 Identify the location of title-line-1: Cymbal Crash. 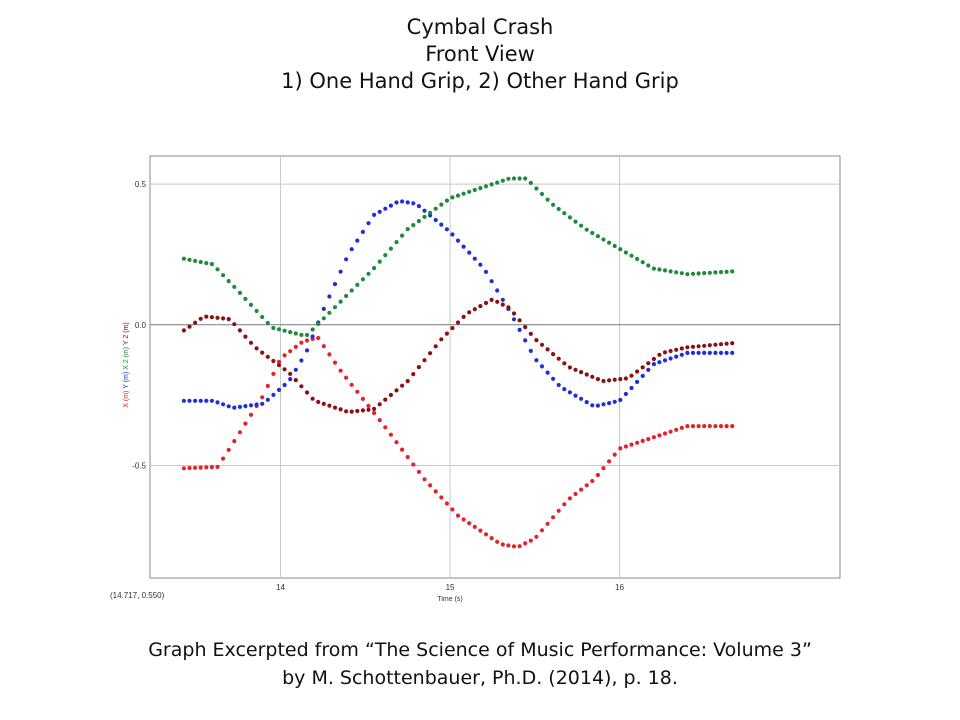
(480, 27).